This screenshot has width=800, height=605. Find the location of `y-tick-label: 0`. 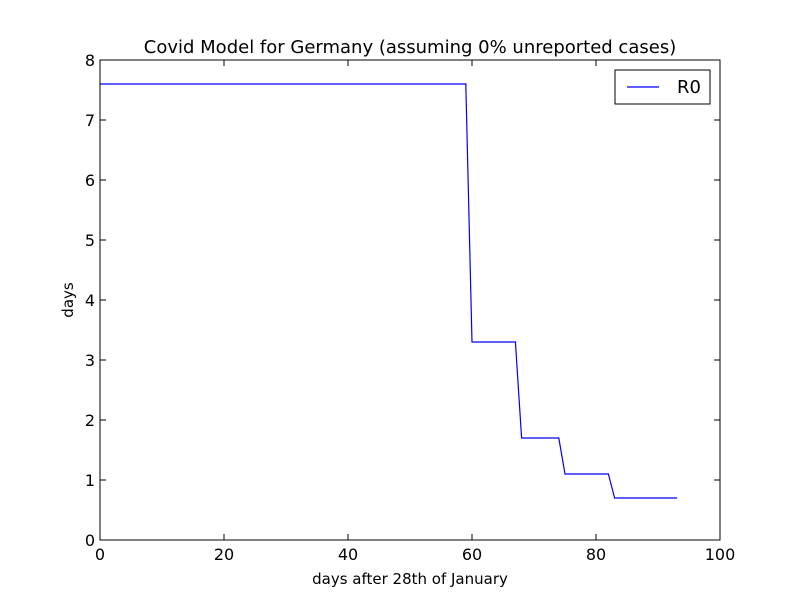

y-tick-label: 0 is located at coordinates (90, 540).